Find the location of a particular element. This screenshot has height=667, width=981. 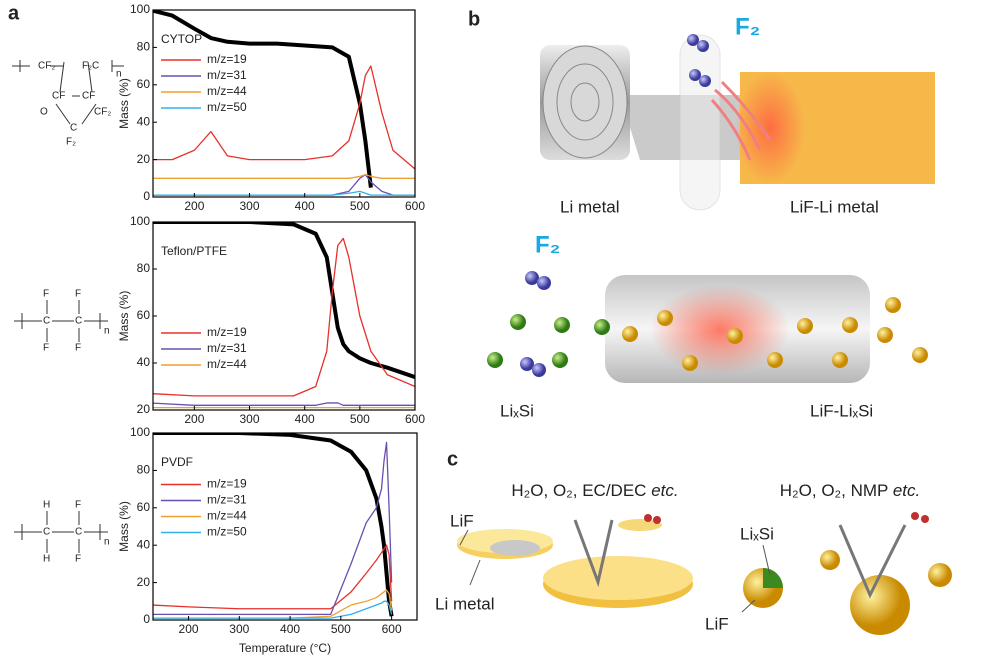

illustration-b-bottom: F₂ LiₓSi LiF-LiₓSi is located at coordinates (707, 325).